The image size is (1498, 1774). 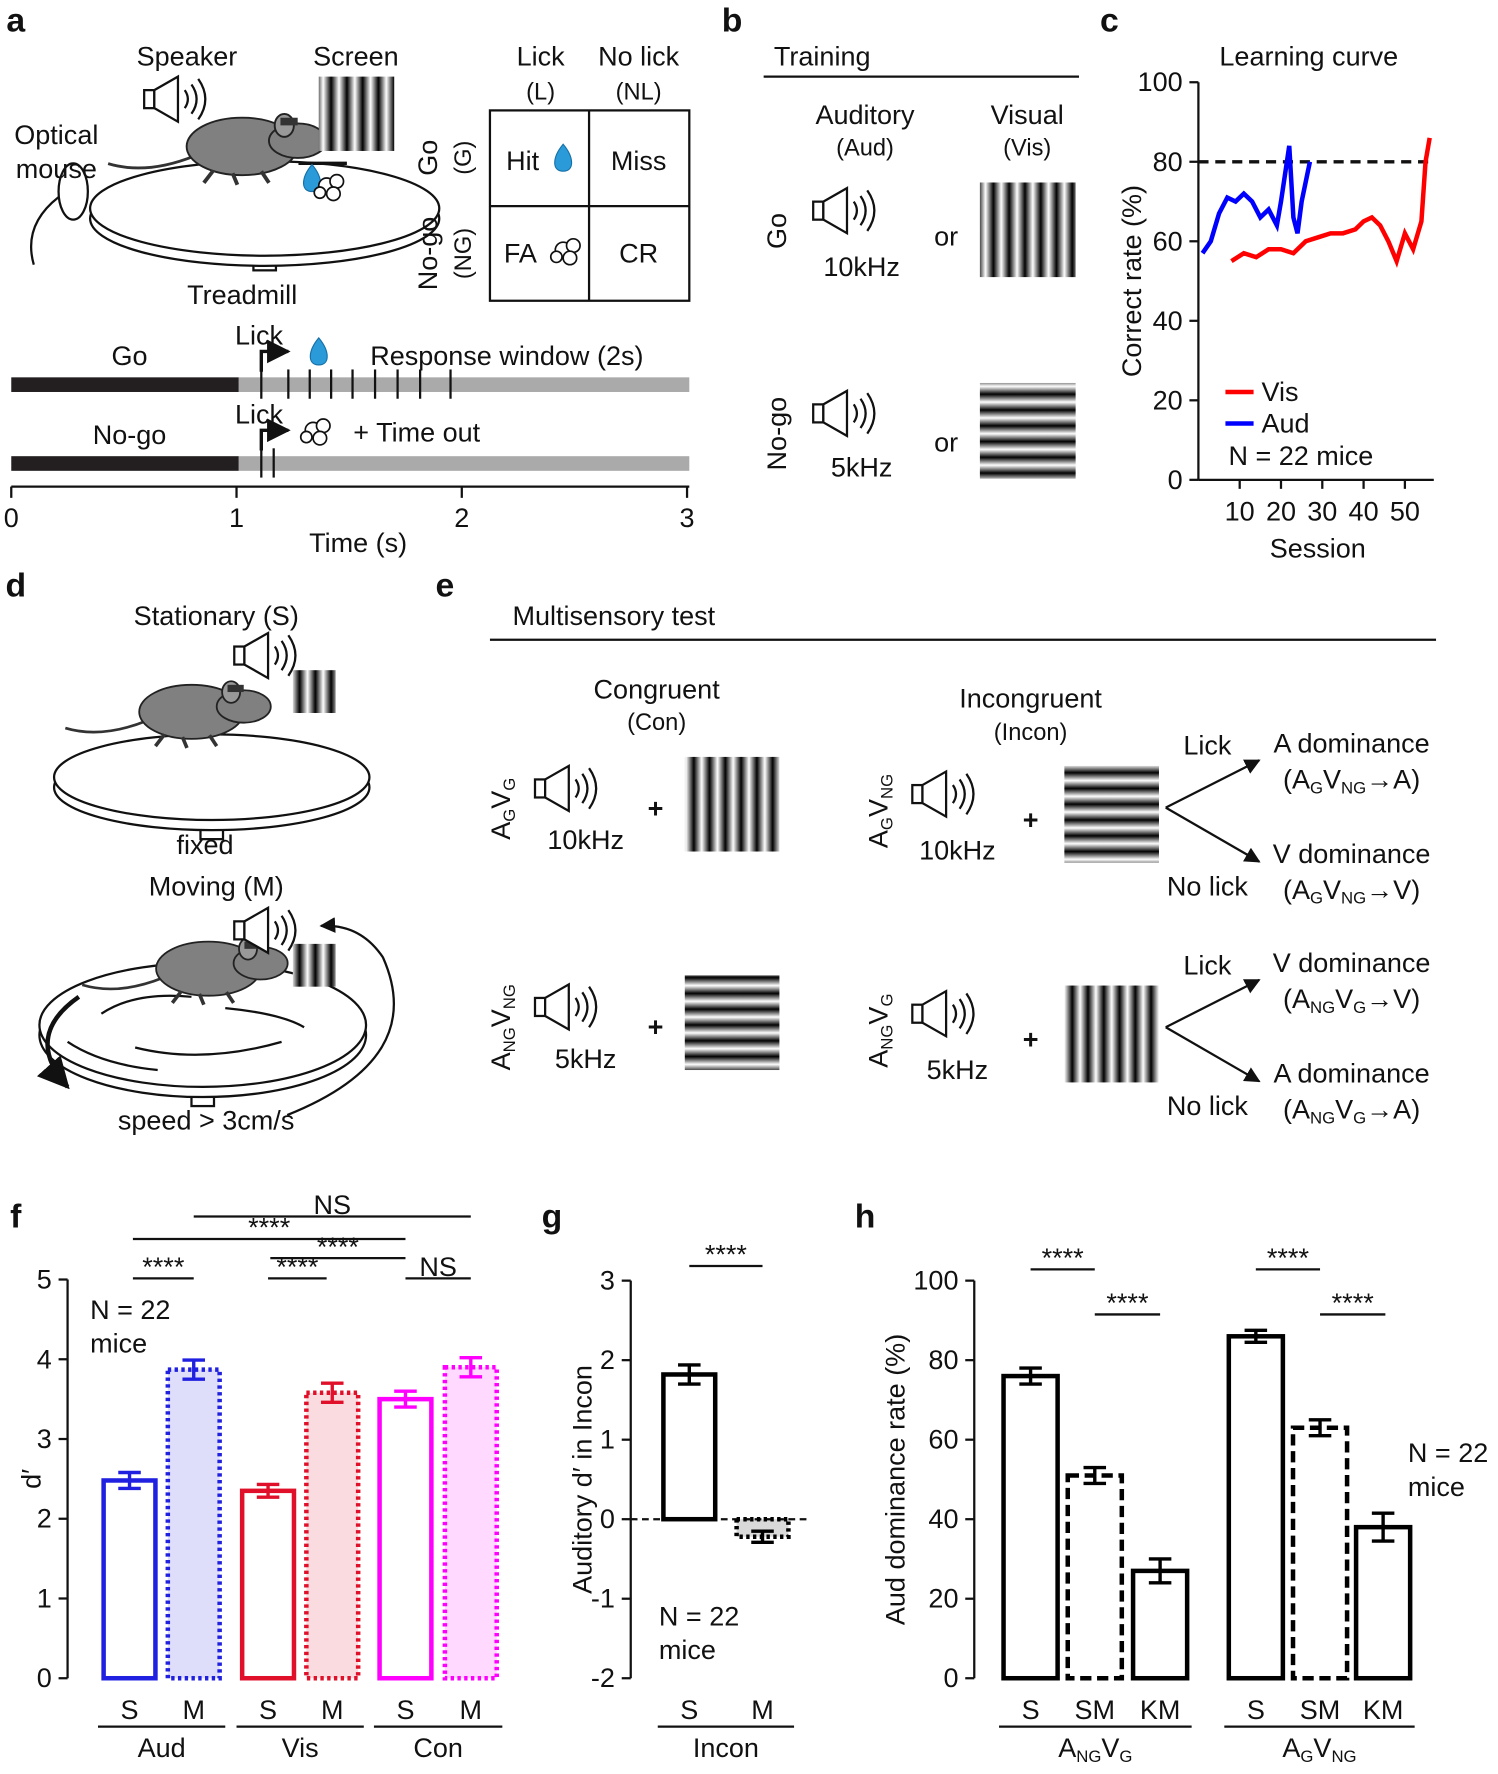 I want to click on text-segment: A, so click(x=879, y=839).